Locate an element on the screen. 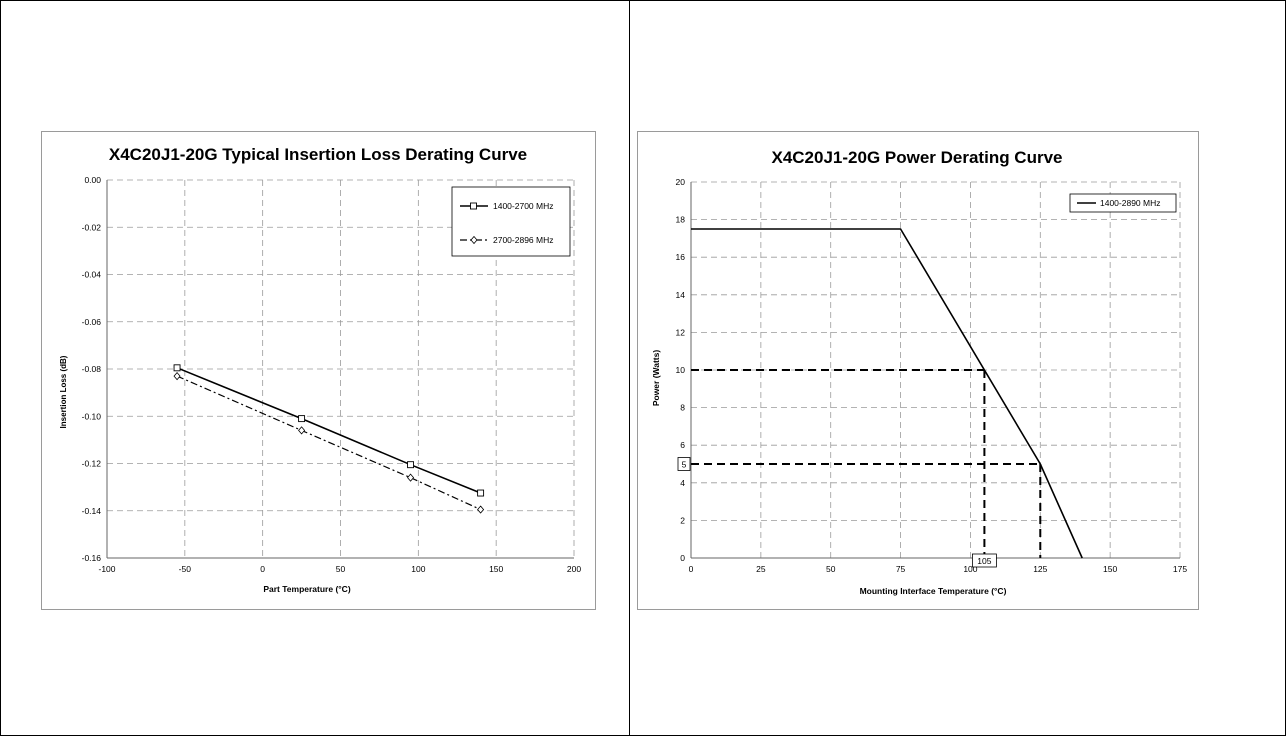 This screenshot has width=1286, height=736. y-tick-label: 0.00 is located at coordinates (92, 180).